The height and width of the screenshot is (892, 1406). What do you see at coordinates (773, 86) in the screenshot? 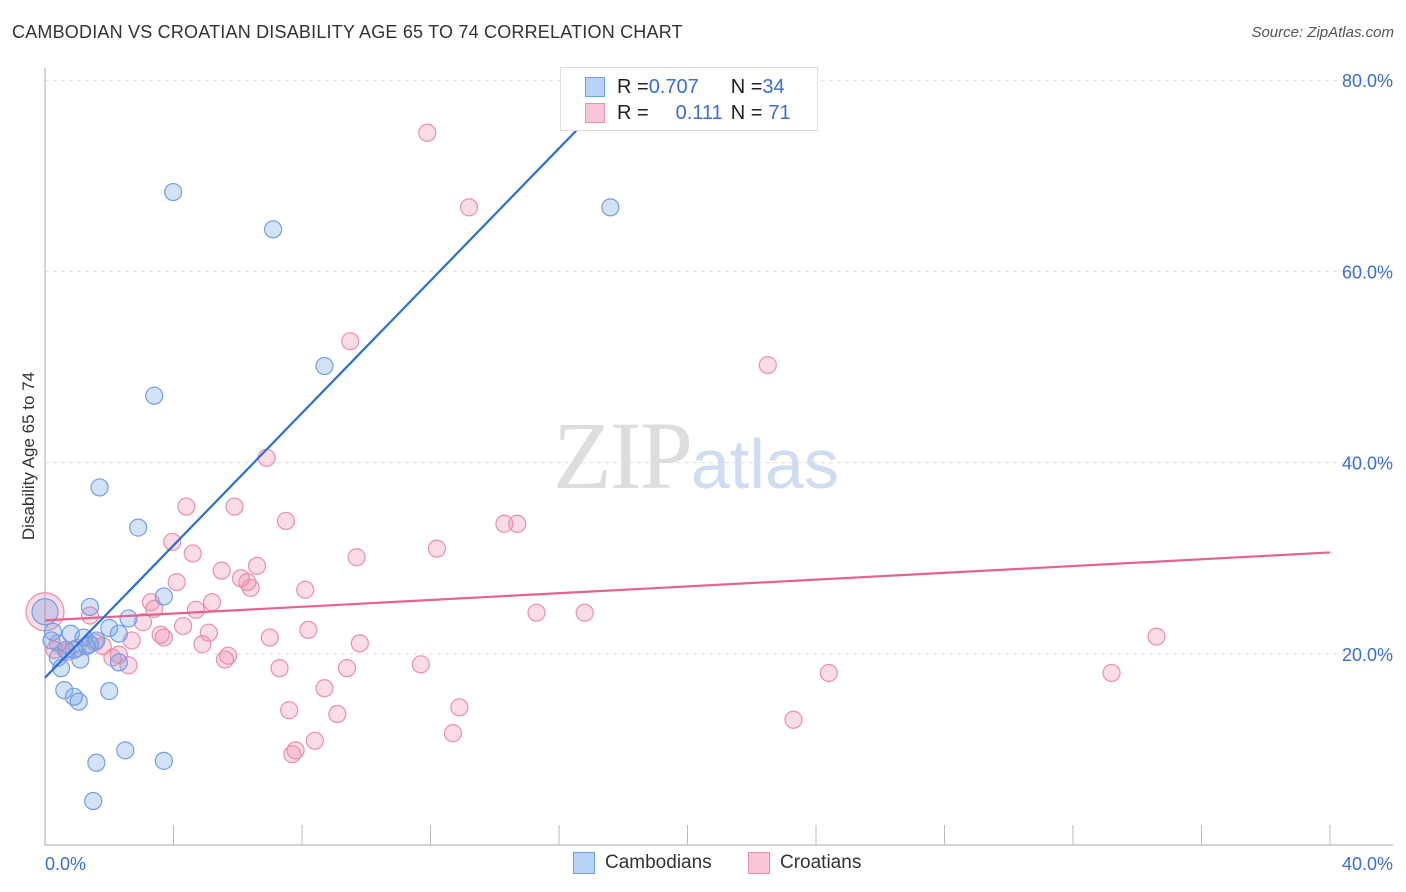
I see `n-value: 34` at bounding box center [773, 86].